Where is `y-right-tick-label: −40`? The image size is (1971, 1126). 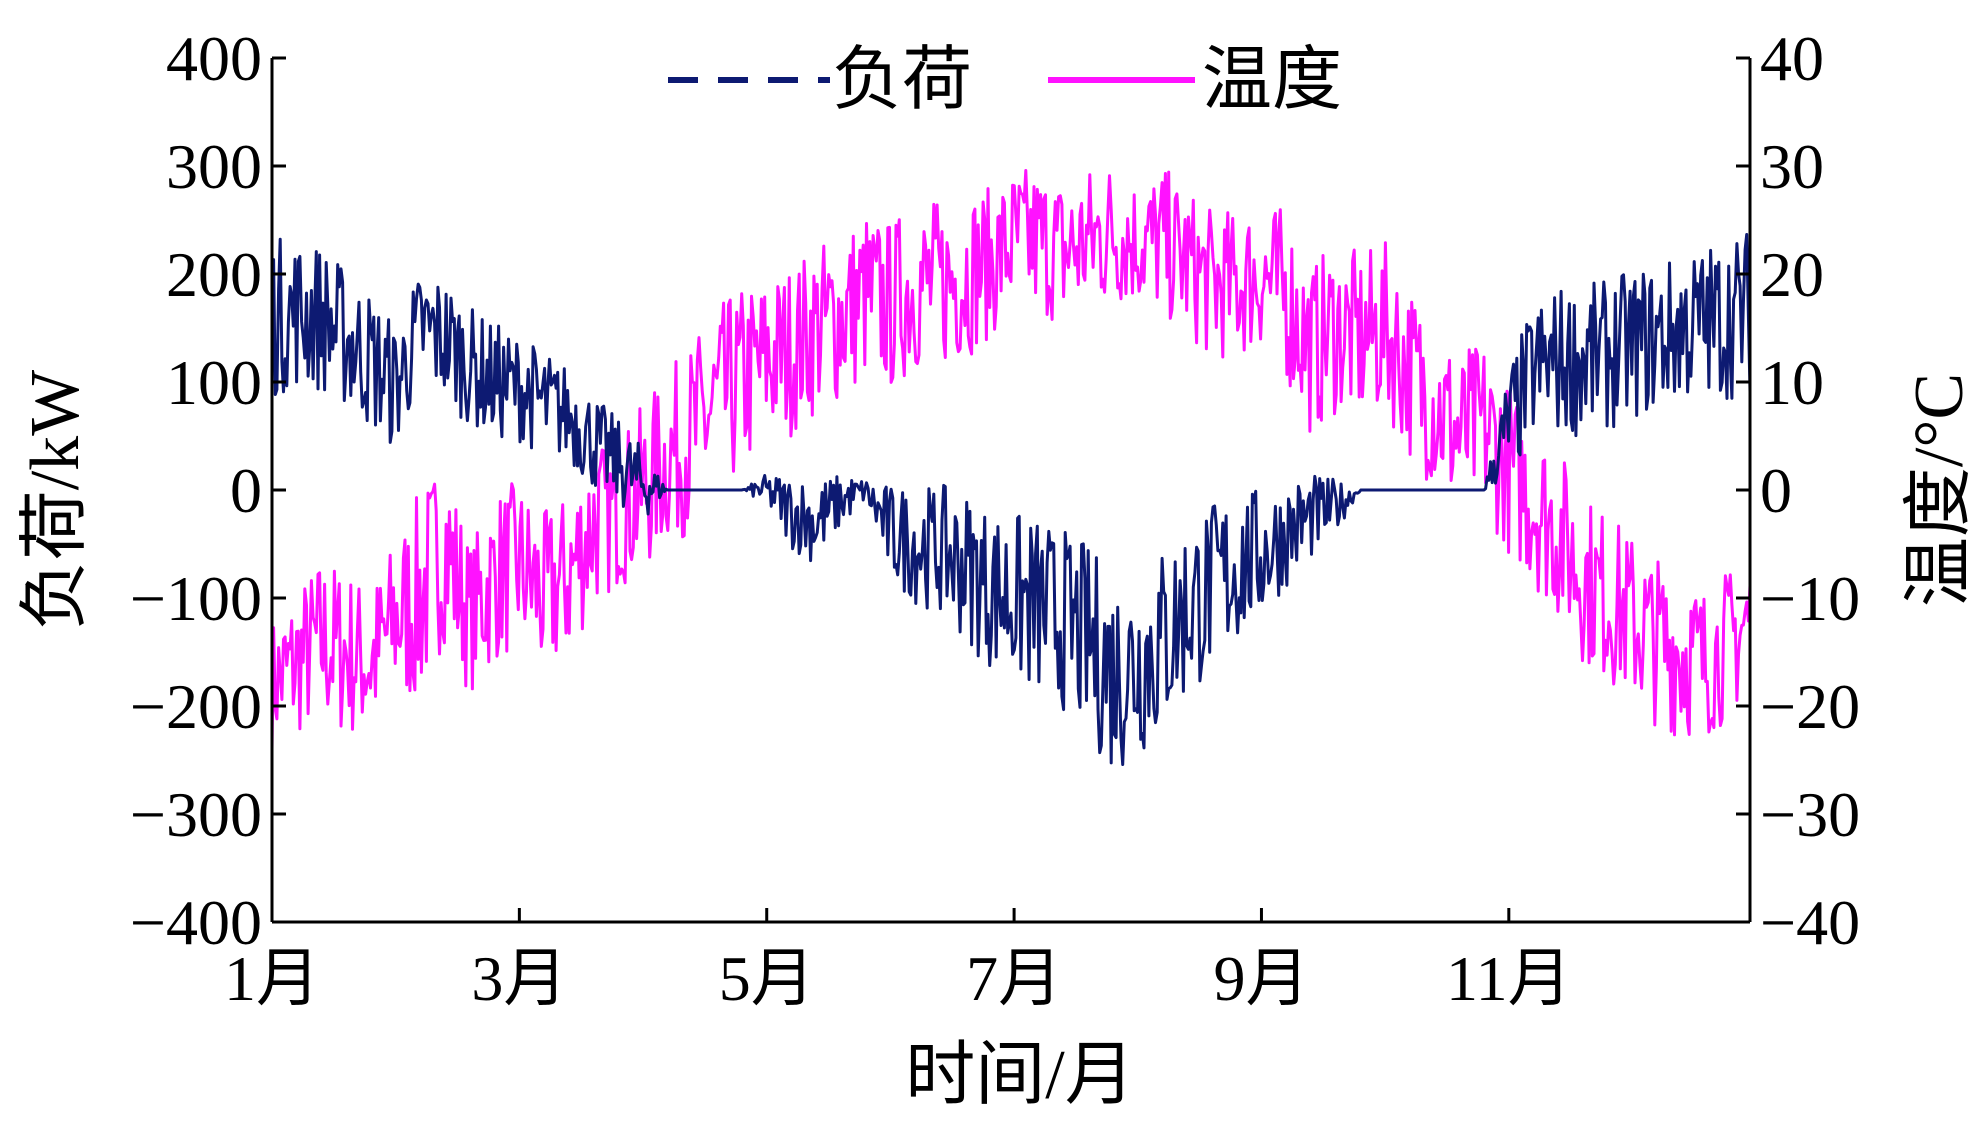 y-right-tick-label: −40 is located at coordinates (1810, 922).